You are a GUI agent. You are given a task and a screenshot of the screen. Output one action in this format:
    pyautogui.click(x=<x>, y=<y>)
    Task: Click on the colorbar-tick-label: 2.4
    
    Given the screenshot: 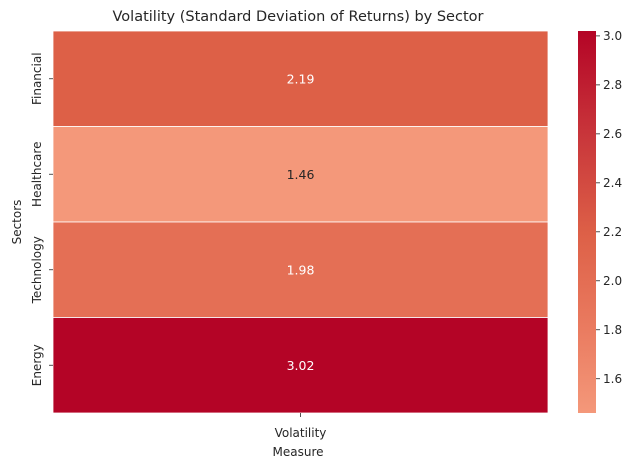 What is the action you would take?
    pyautogui.click(x=612, y=183)
    